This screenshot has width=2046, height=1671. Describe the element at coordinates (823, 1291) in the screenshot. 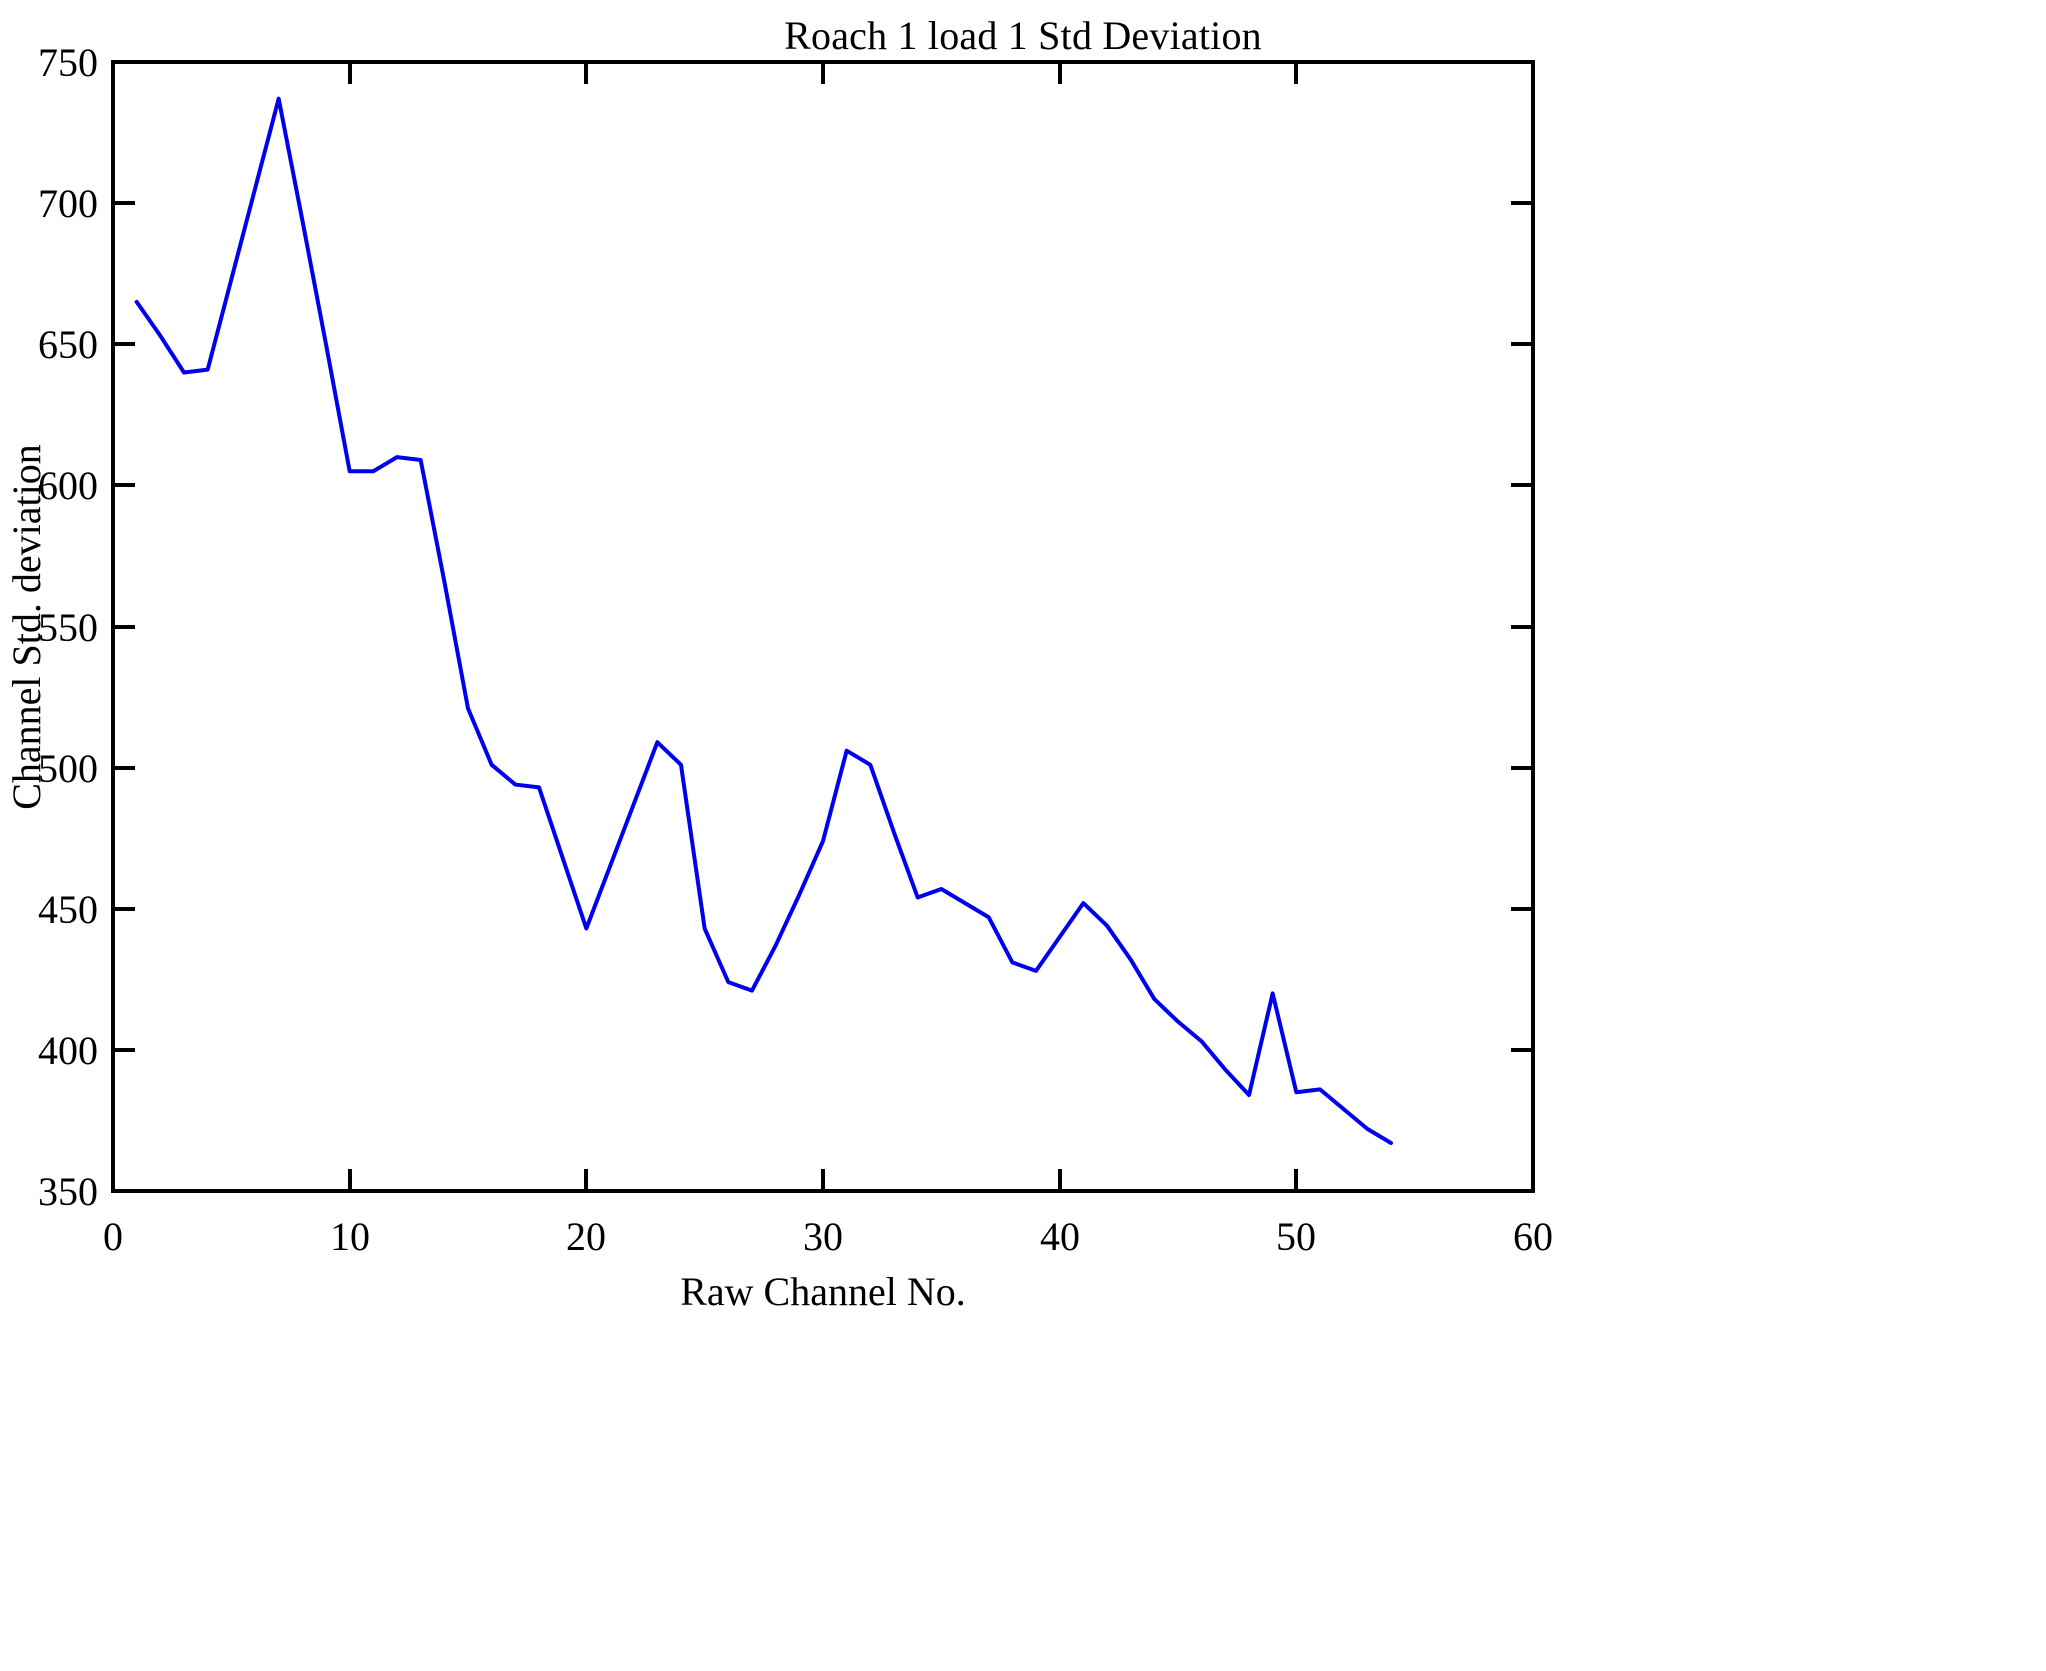

I see `x-axis-title: Raw Channel No.` at that location.